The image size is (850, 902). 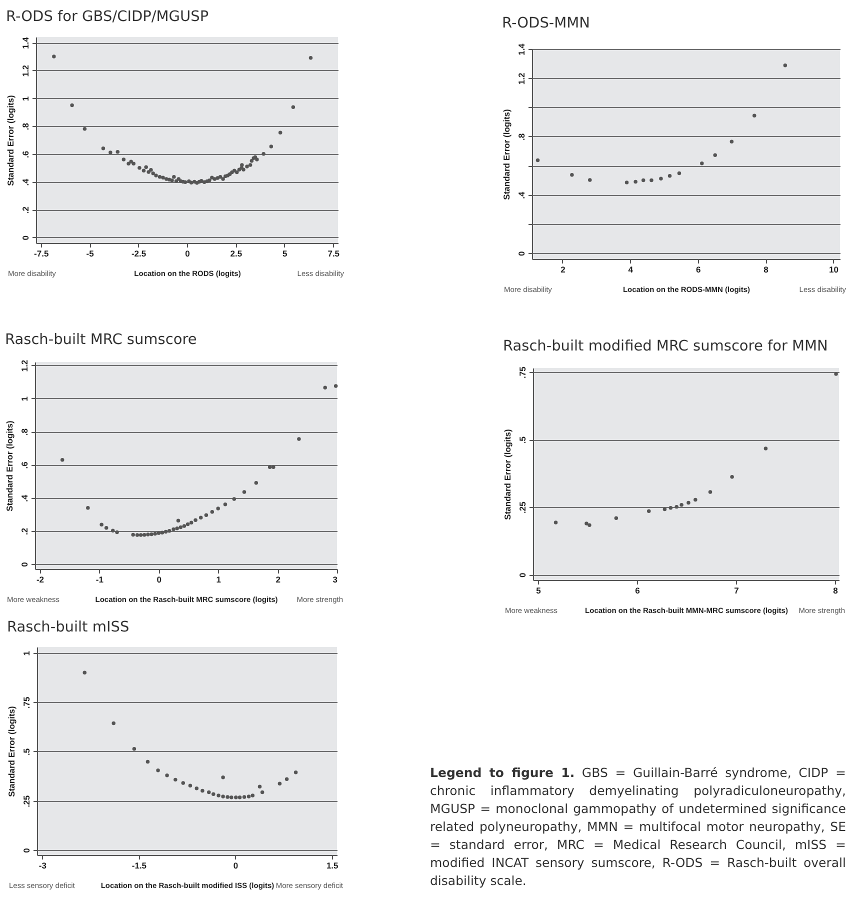 I want to click on y-tick-label: .6, so click(x=25, y=465).